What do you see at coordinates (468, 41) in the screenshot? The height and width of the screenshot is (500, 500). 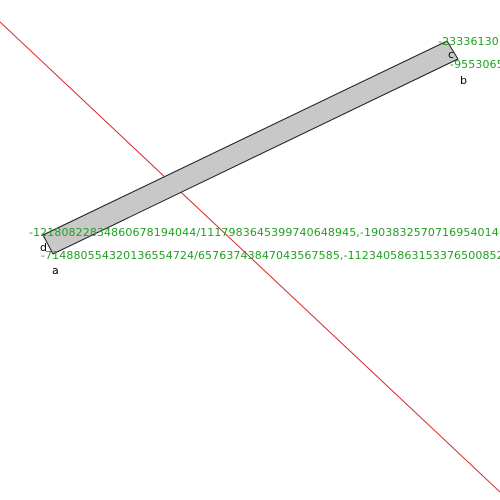 I see `coord-label-upper-right-1: -23336130` at bounding box center [468, 41].